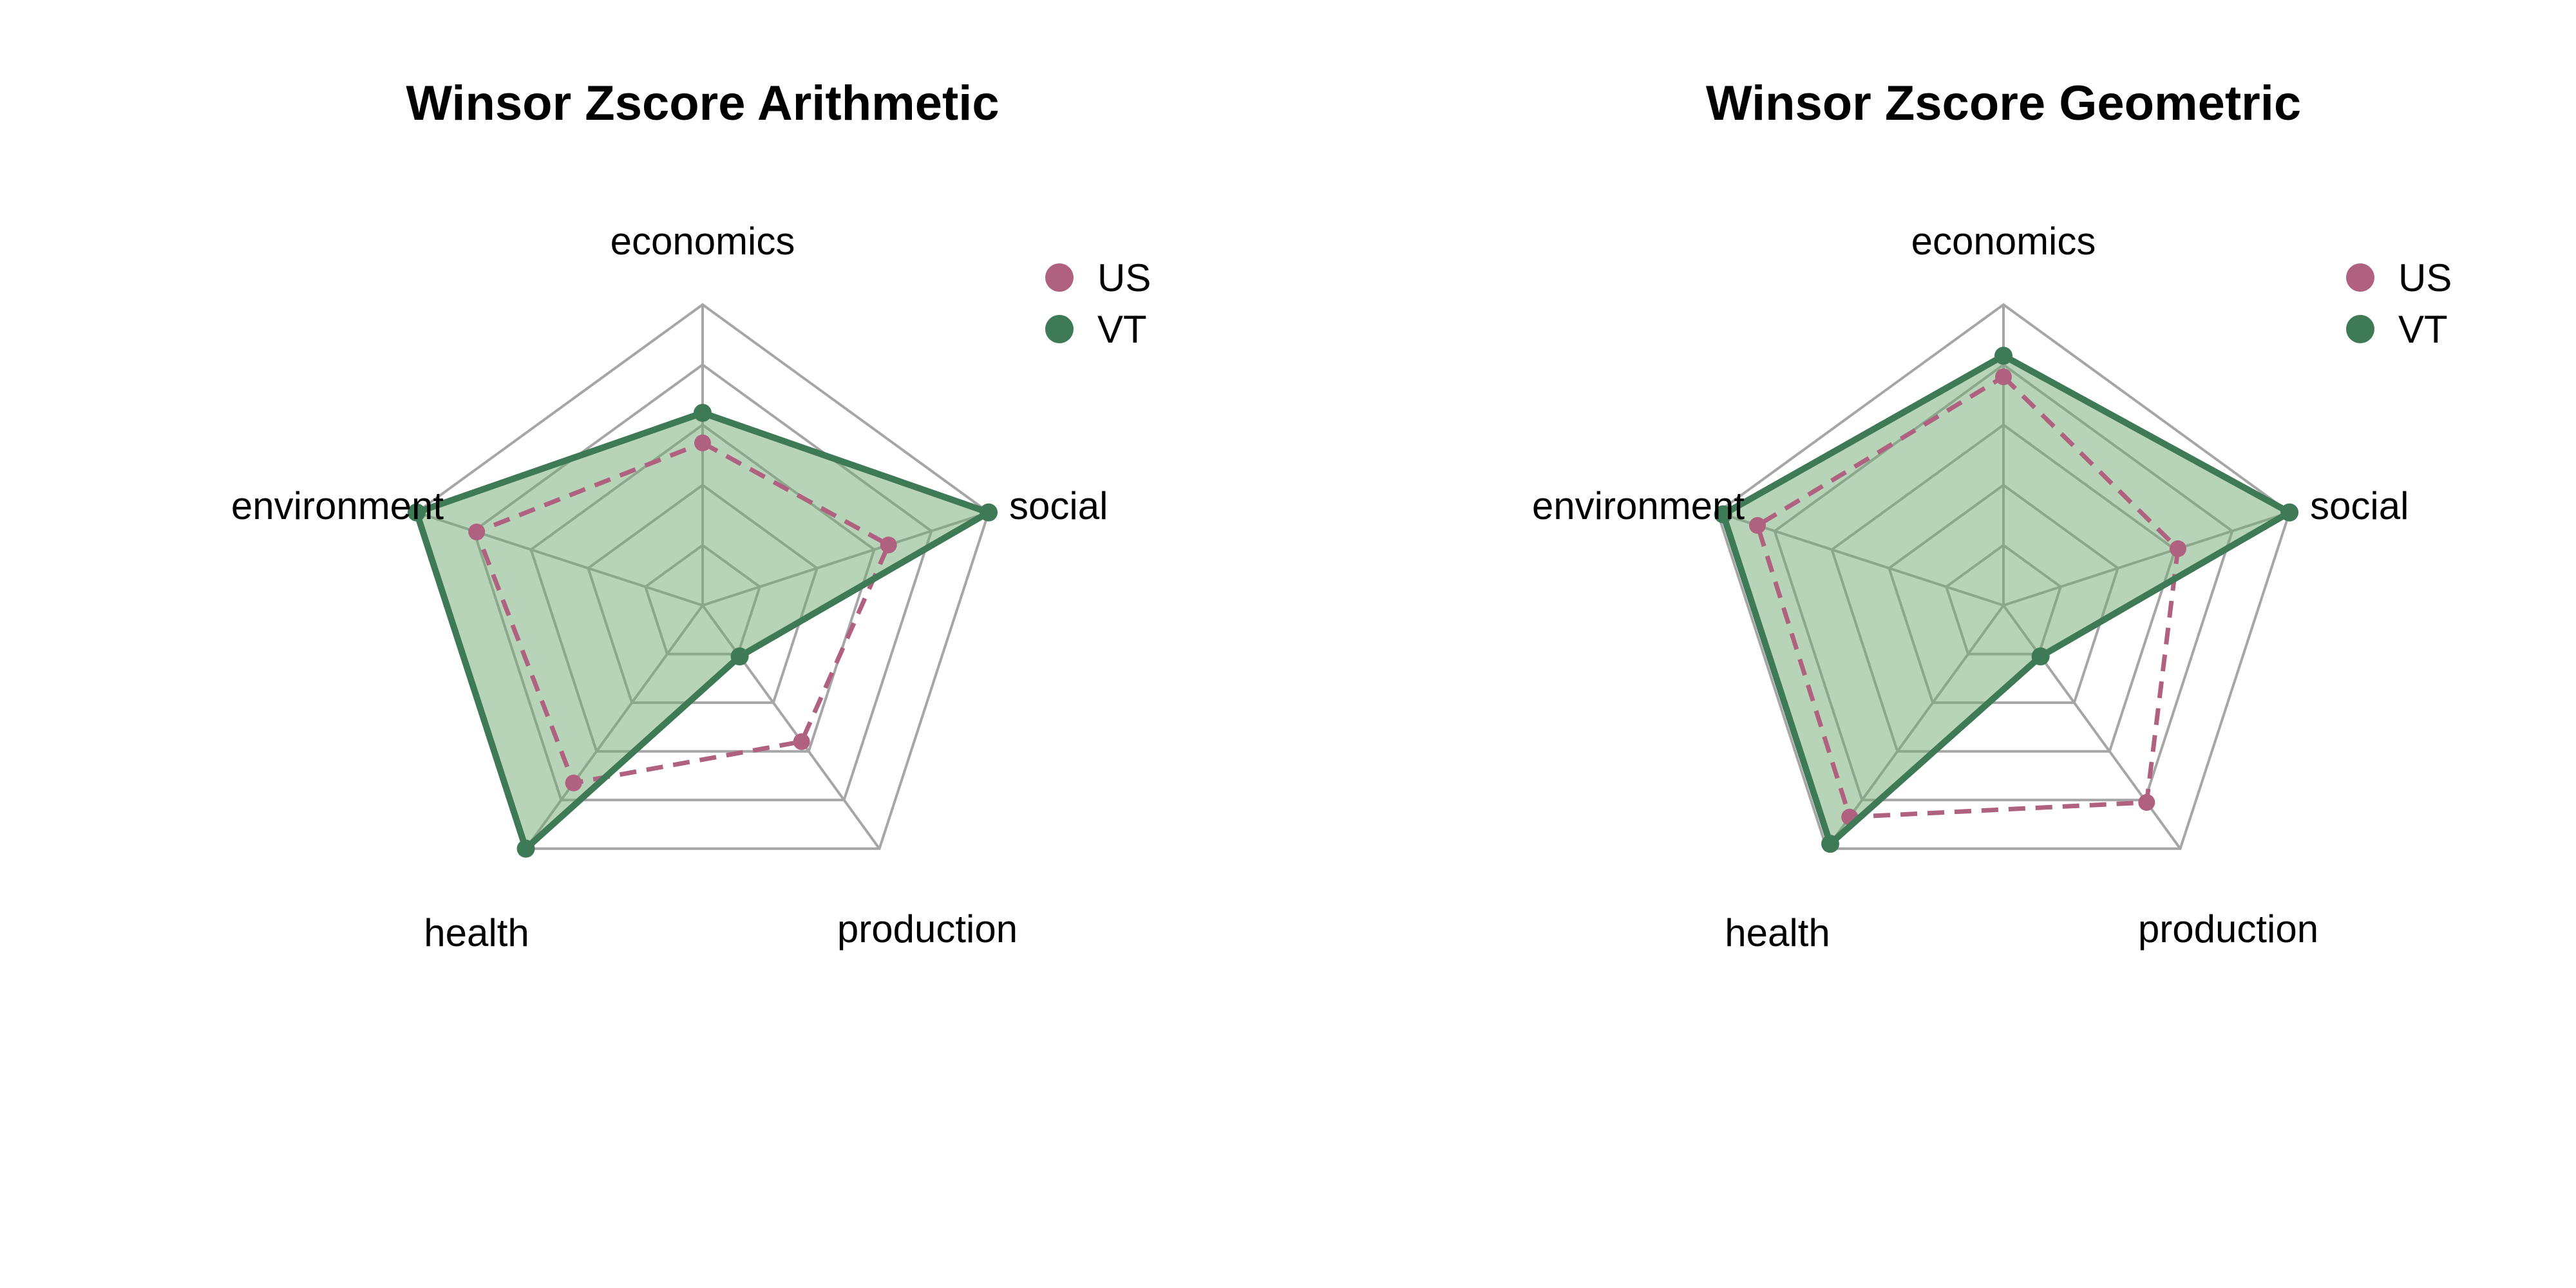  Describe the element at coordinates (702, 104) in the screenshot. I see `chart-title: Winsor Zscore Arithmetic` at that location.